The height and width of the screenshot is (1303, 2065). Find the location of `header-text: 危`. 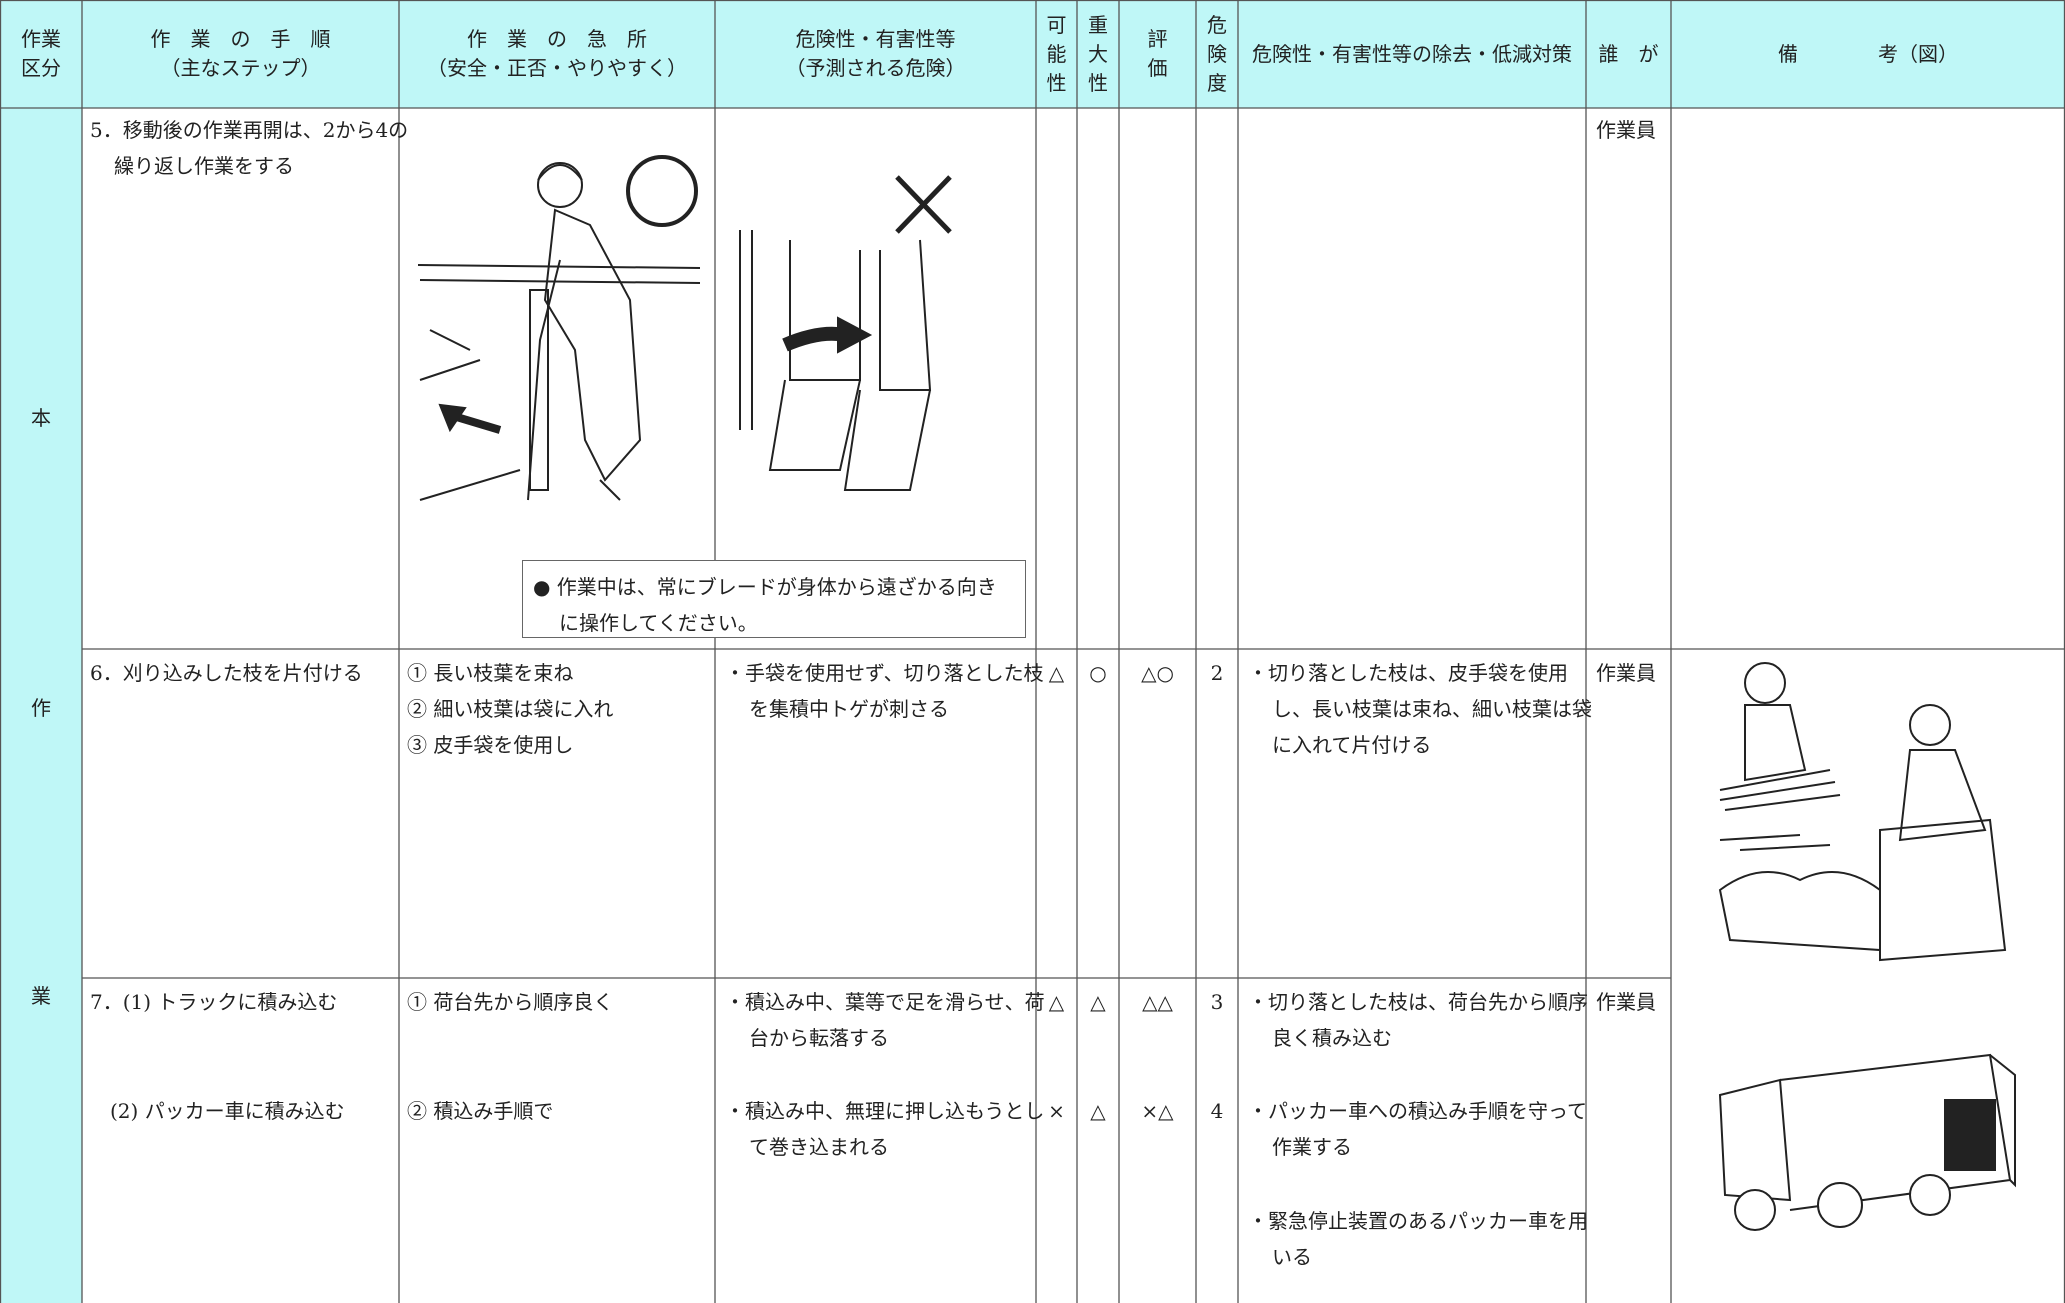

header-text: 危 is located at coordinates (1217, 24).